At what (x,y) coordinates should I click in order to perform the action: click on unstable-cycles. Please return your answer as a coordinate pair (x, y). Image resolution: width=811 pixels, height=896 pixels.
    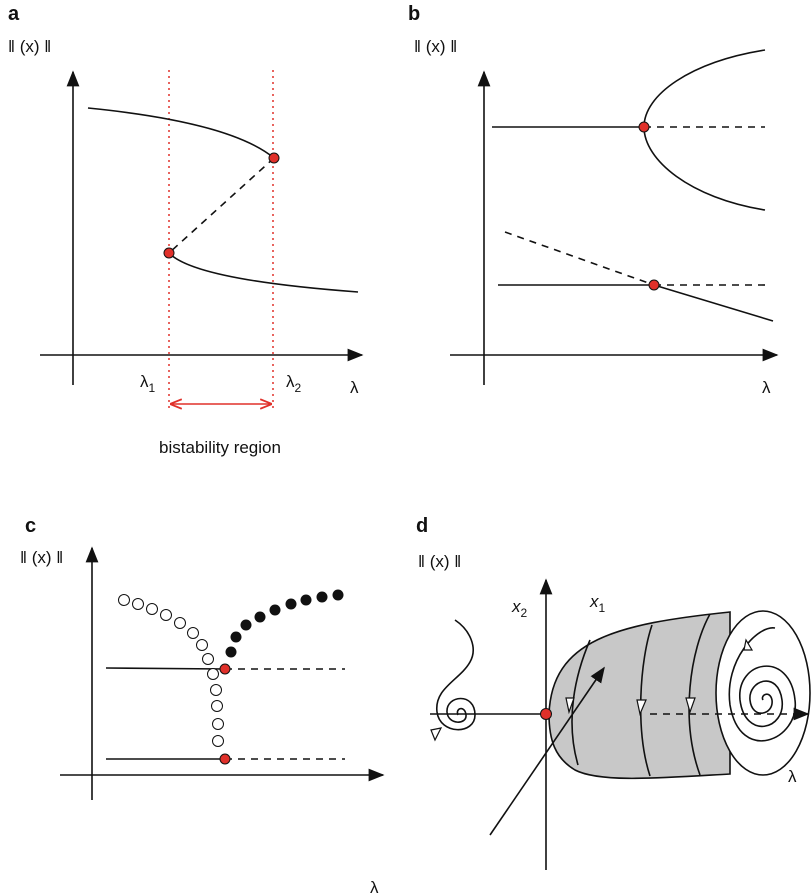
    Looking at the image, I should click on (171, 670).